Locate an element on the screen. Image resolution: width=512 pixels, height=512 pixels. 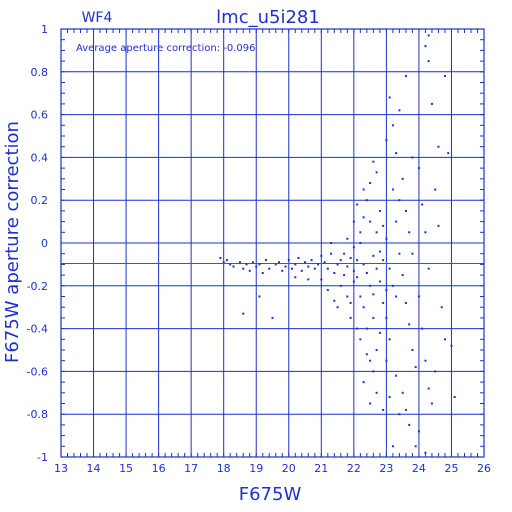
x-tick-labels: 13 14 15 16 17 18 19 20 21 22 23 24 25 26 is located at coordinates (272, 468).